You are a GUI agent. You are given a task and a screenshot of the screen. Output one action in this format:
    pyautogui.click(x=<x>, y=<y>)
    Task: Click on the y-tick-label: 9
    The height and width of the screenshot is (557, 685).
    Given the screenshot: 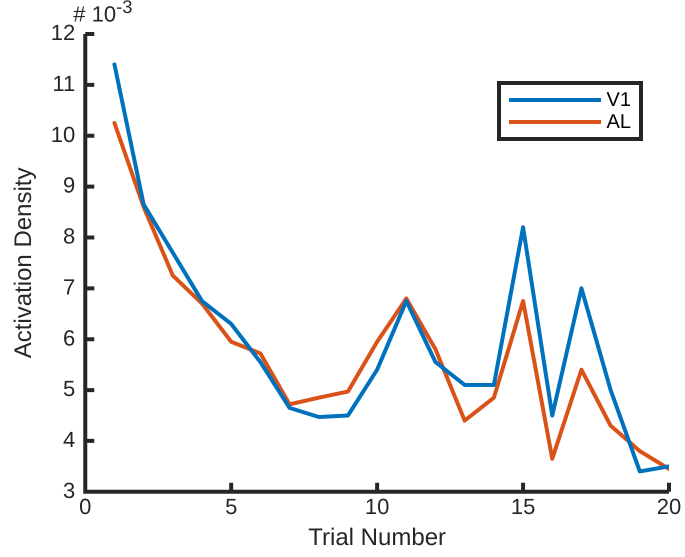 What is the action you would take?
    pyautogui.click(x=69, y=185)
    